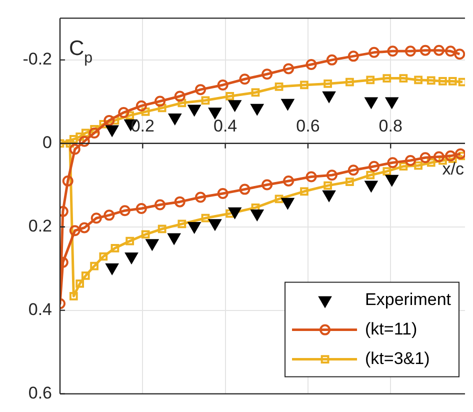  I want to click on legend-label: Experiment, so click(408, 299).